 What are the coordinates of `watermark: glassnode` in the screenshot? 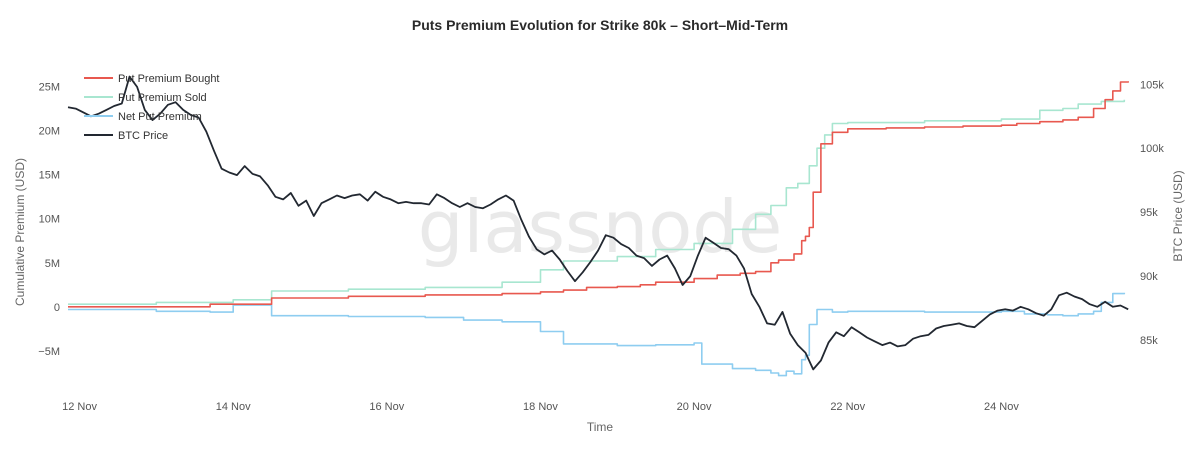 It's located at (600, 227).